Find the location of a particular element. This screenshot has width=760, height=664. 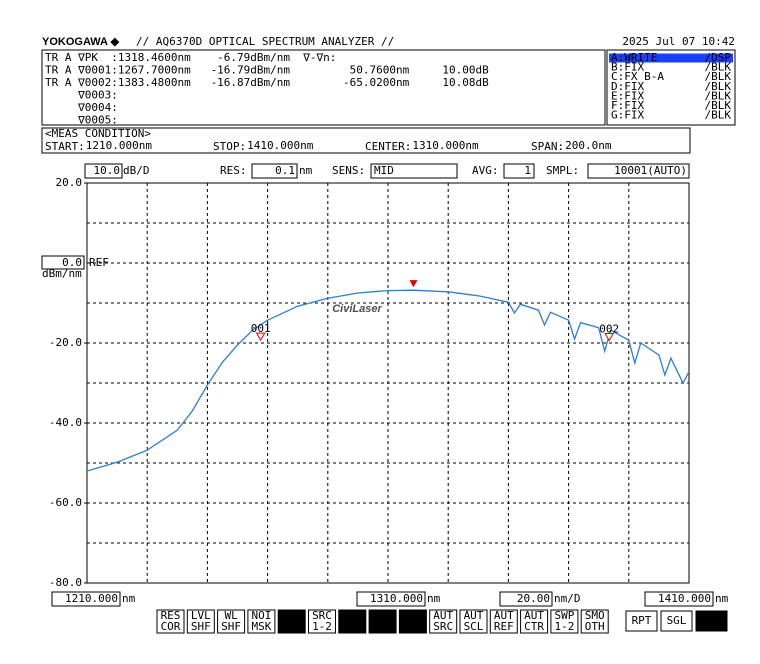

condition-label: SPAN: is located at coordinates (547, 146).